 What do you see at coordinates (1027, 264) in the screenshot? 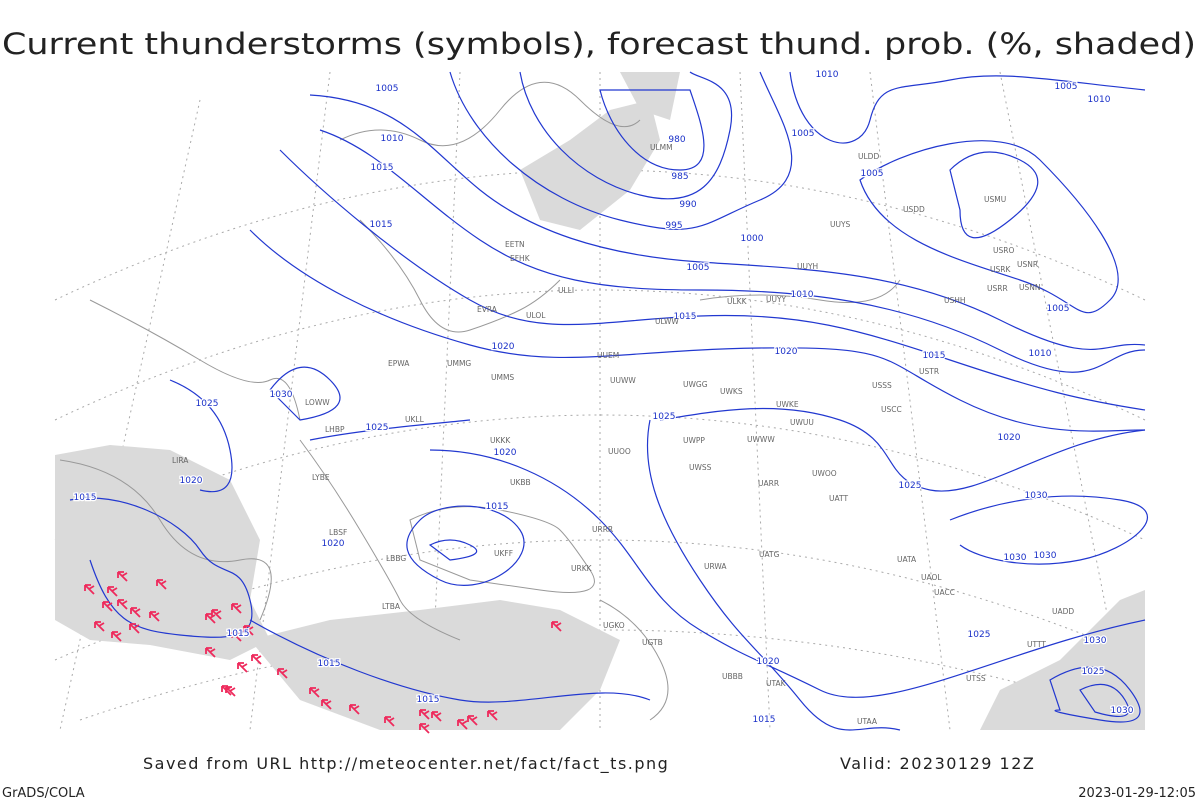
I see `station-code: USNR` at bounding box center [1027, 264].